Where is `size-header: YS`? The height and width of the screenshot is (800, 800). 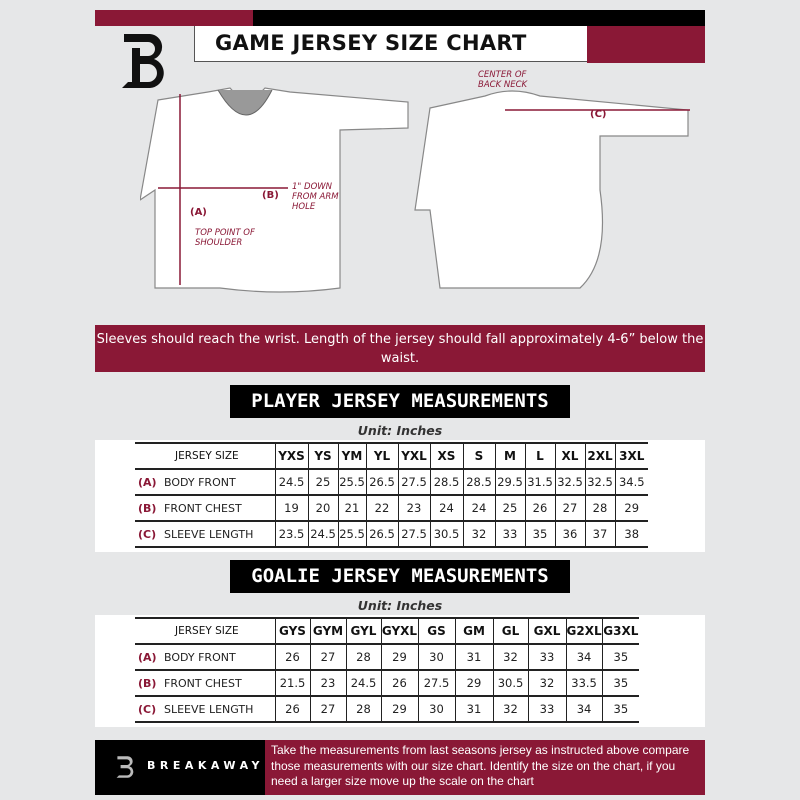 size-header: YS is located at coordinates (322, 456).